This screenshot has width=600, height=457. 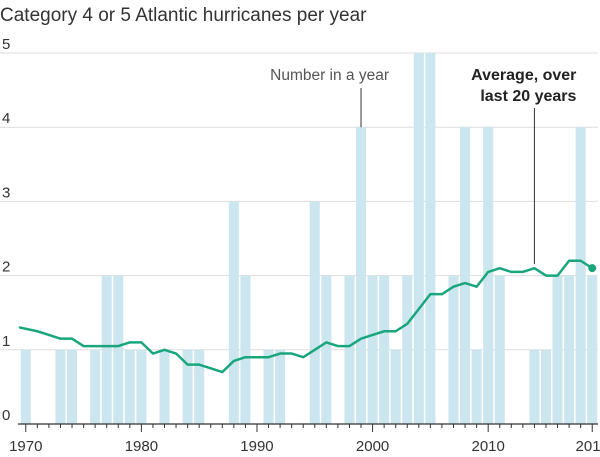 I want to click on bar-1973, so click(x=60, y=386).